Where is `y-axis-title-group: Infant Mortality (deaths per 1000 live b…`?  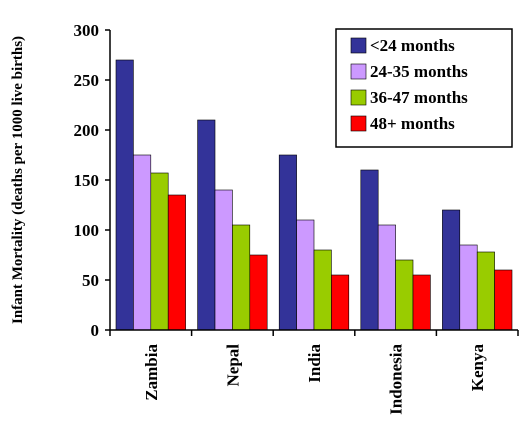
y-axis-title-group: Infant Mortality (deaths per 1000 live b… is located at coordinates (18, 180).